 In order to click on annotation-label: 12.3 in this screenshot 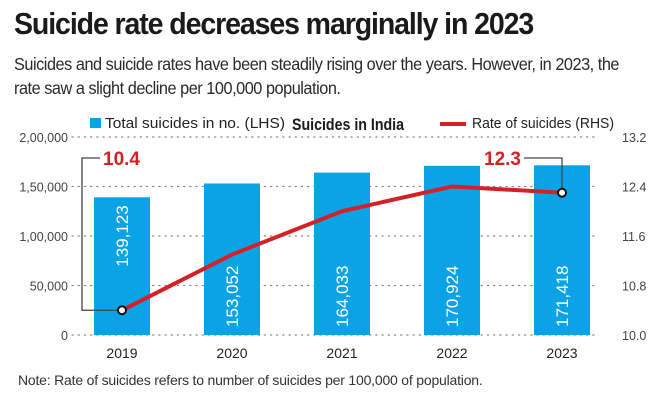, I will do `click(502, 159)`.